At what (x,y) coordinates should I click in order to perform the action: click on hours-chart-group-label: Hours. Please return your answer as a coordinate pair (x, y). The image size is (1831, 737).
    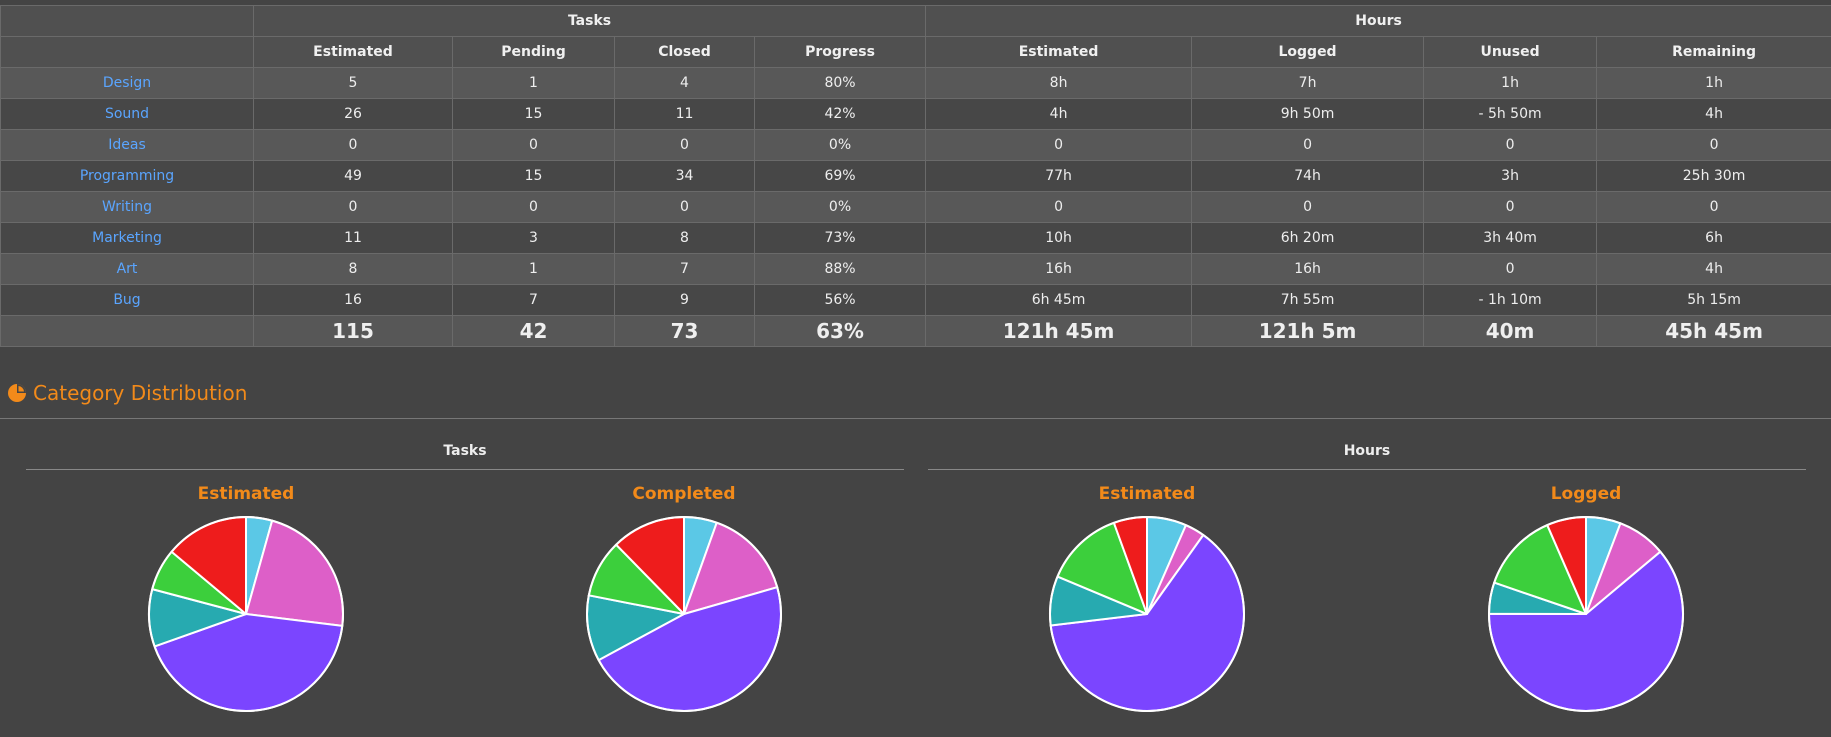
    Looking at the image, I should click on (1367, 451).